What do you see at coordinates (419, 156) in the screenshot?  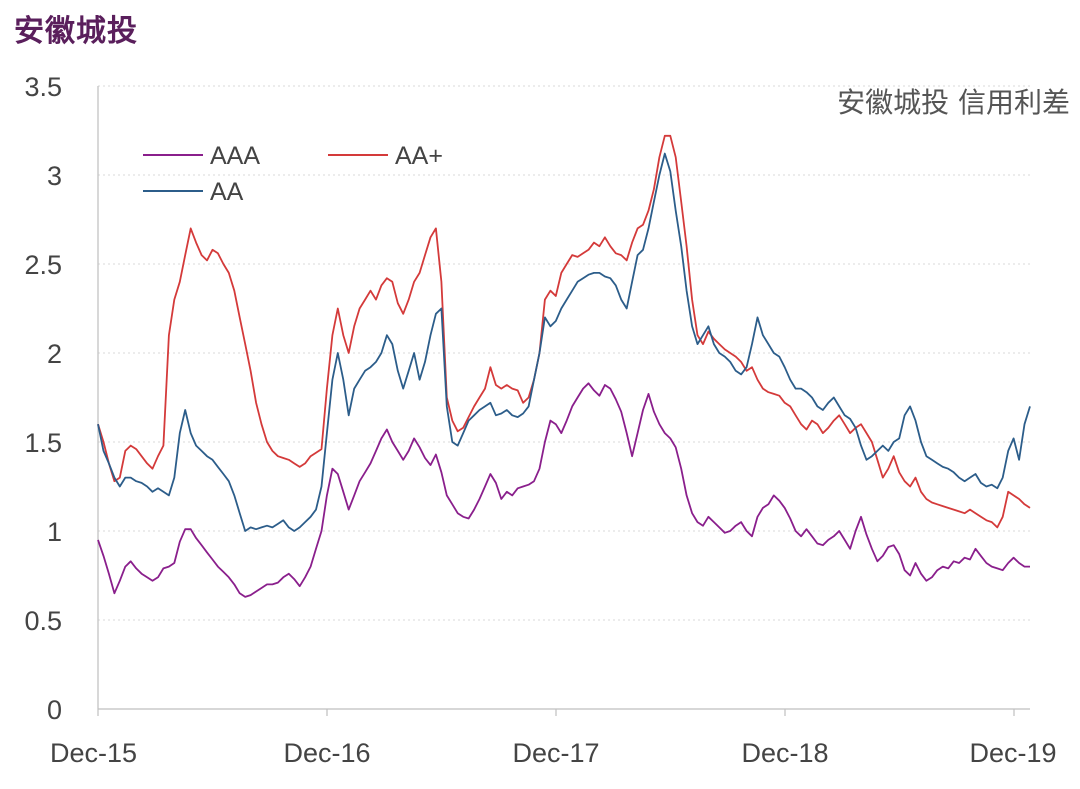 I see `legend-label-AA+: AA+` at bounding box center [419, 156].